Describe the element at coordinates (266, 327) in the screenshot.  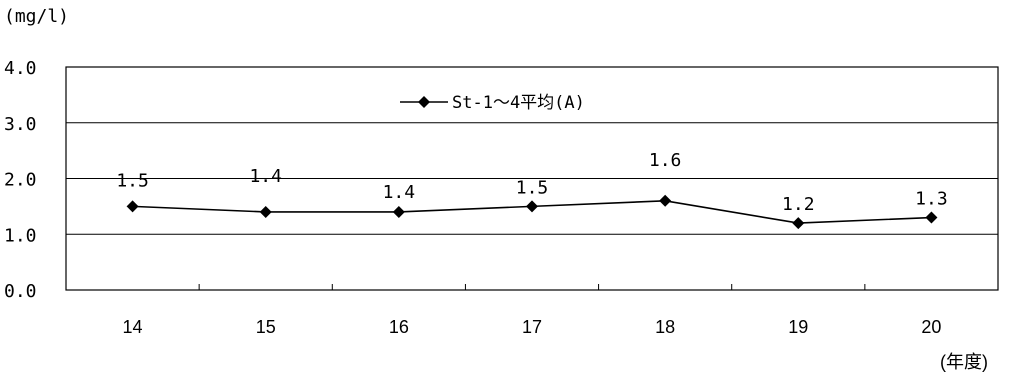
I see `x-tick-label-1: 15` at that location.